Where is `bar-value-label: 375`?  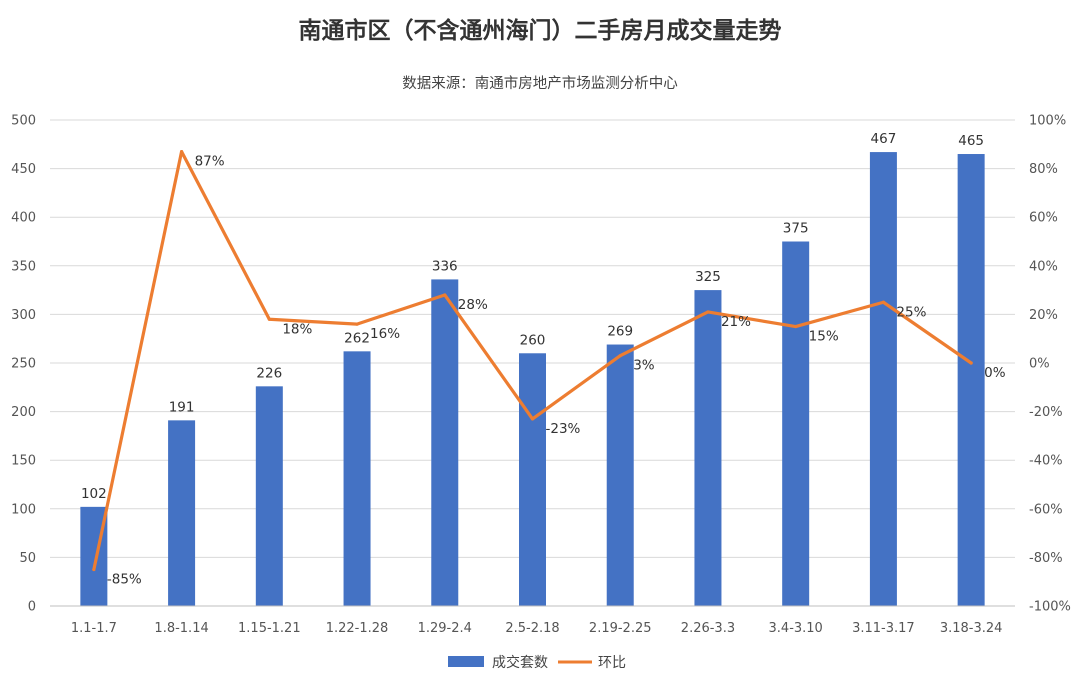 bar-value-label: 375 is located at coordinates (796, 229).